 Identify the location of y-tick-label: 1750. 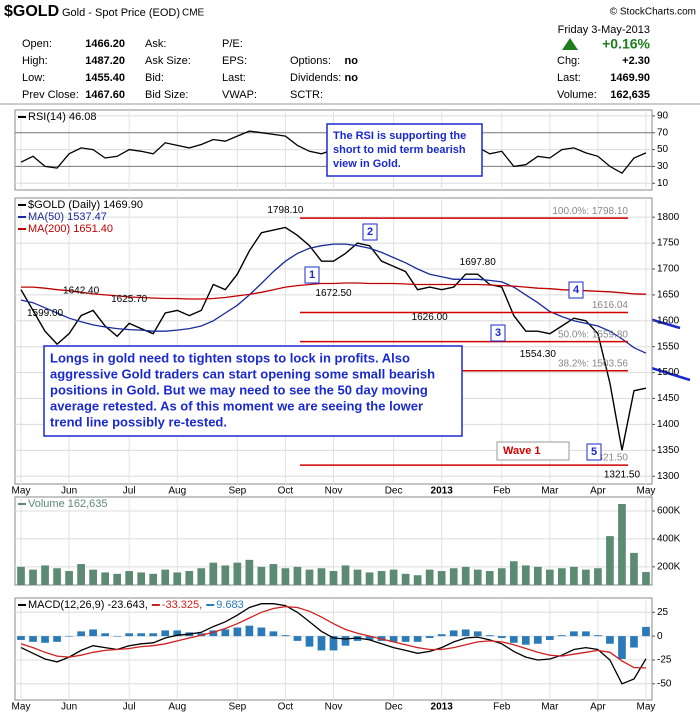
(668, 243).